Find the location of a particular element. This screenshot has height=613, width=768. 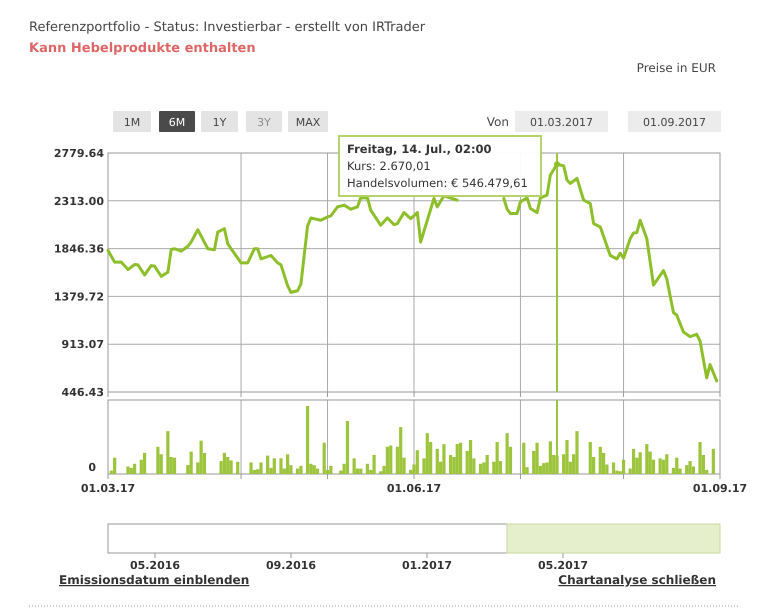

x-tick-label: 01.06.17 is located at coordinates (414, 488).